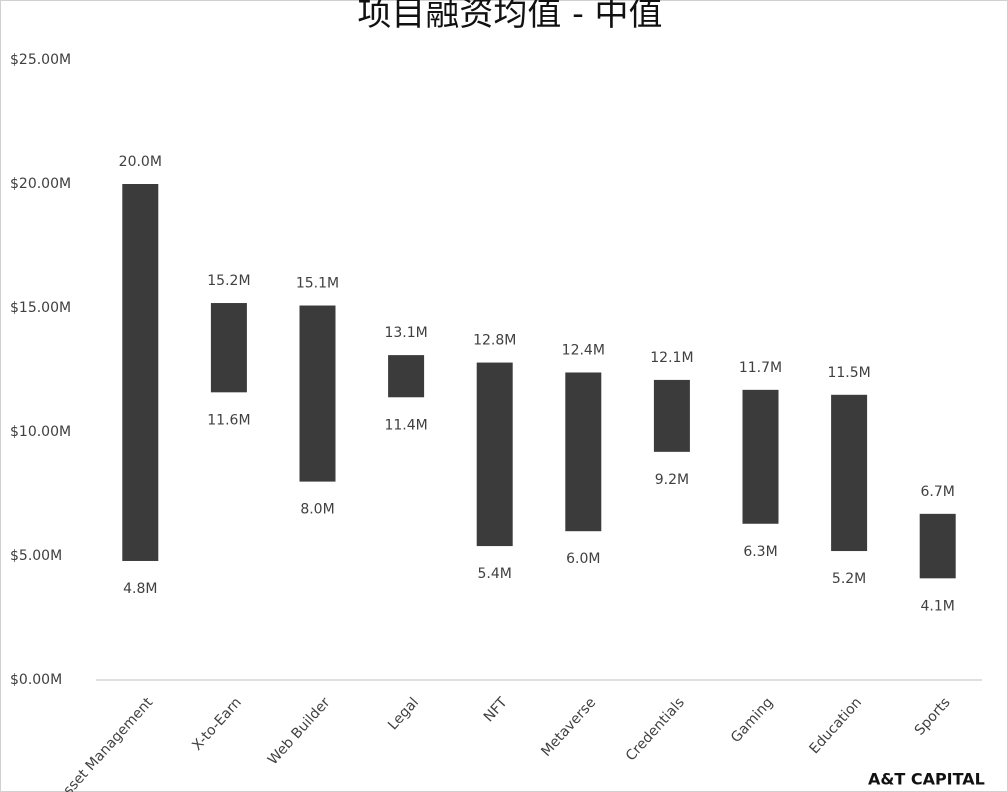 The height and width of the screenshot is (792, 1008). What do you see at coordinates (40, 184) in the screenshot?
I see `y-tick-label: $20.00M` at bounding box center [40, 184].